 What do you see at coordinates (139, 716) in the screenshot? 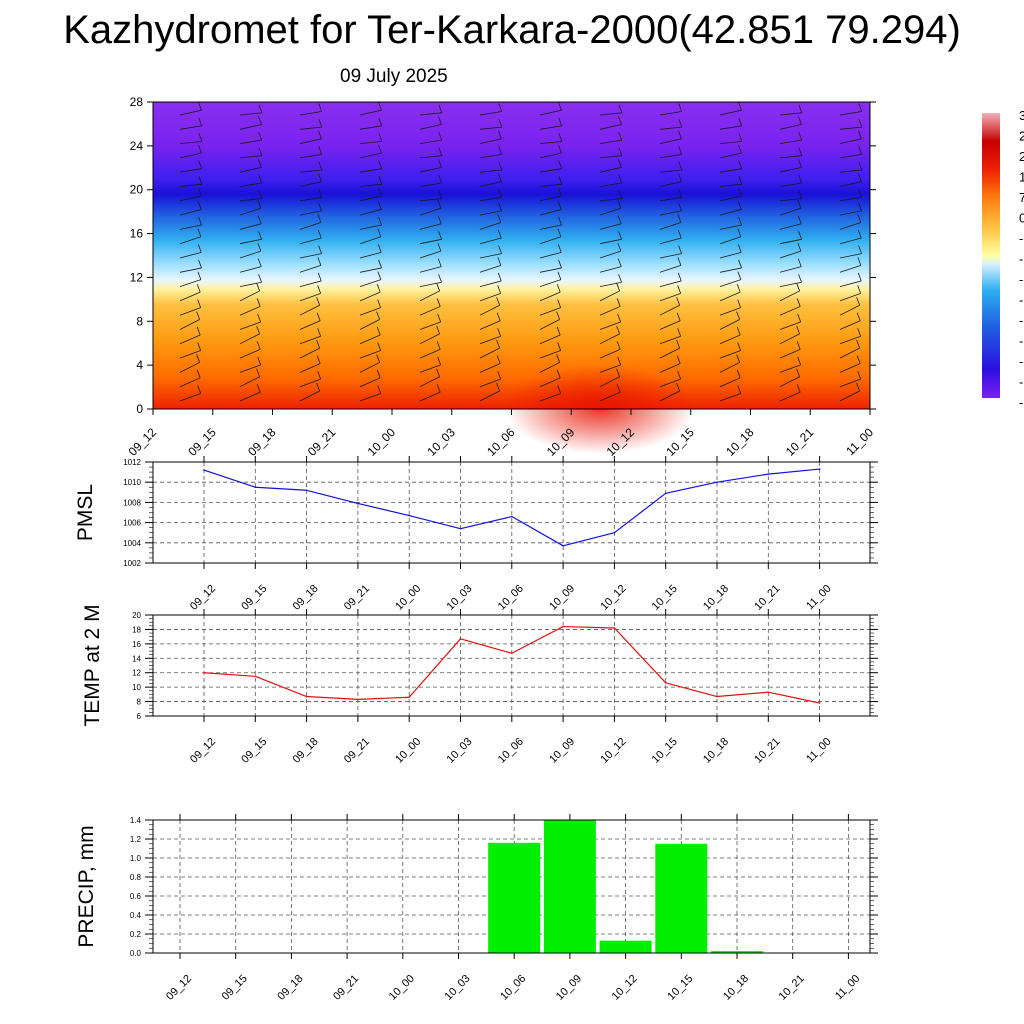
I see `y-tick-label: 6` at bounding box center [139, 716].